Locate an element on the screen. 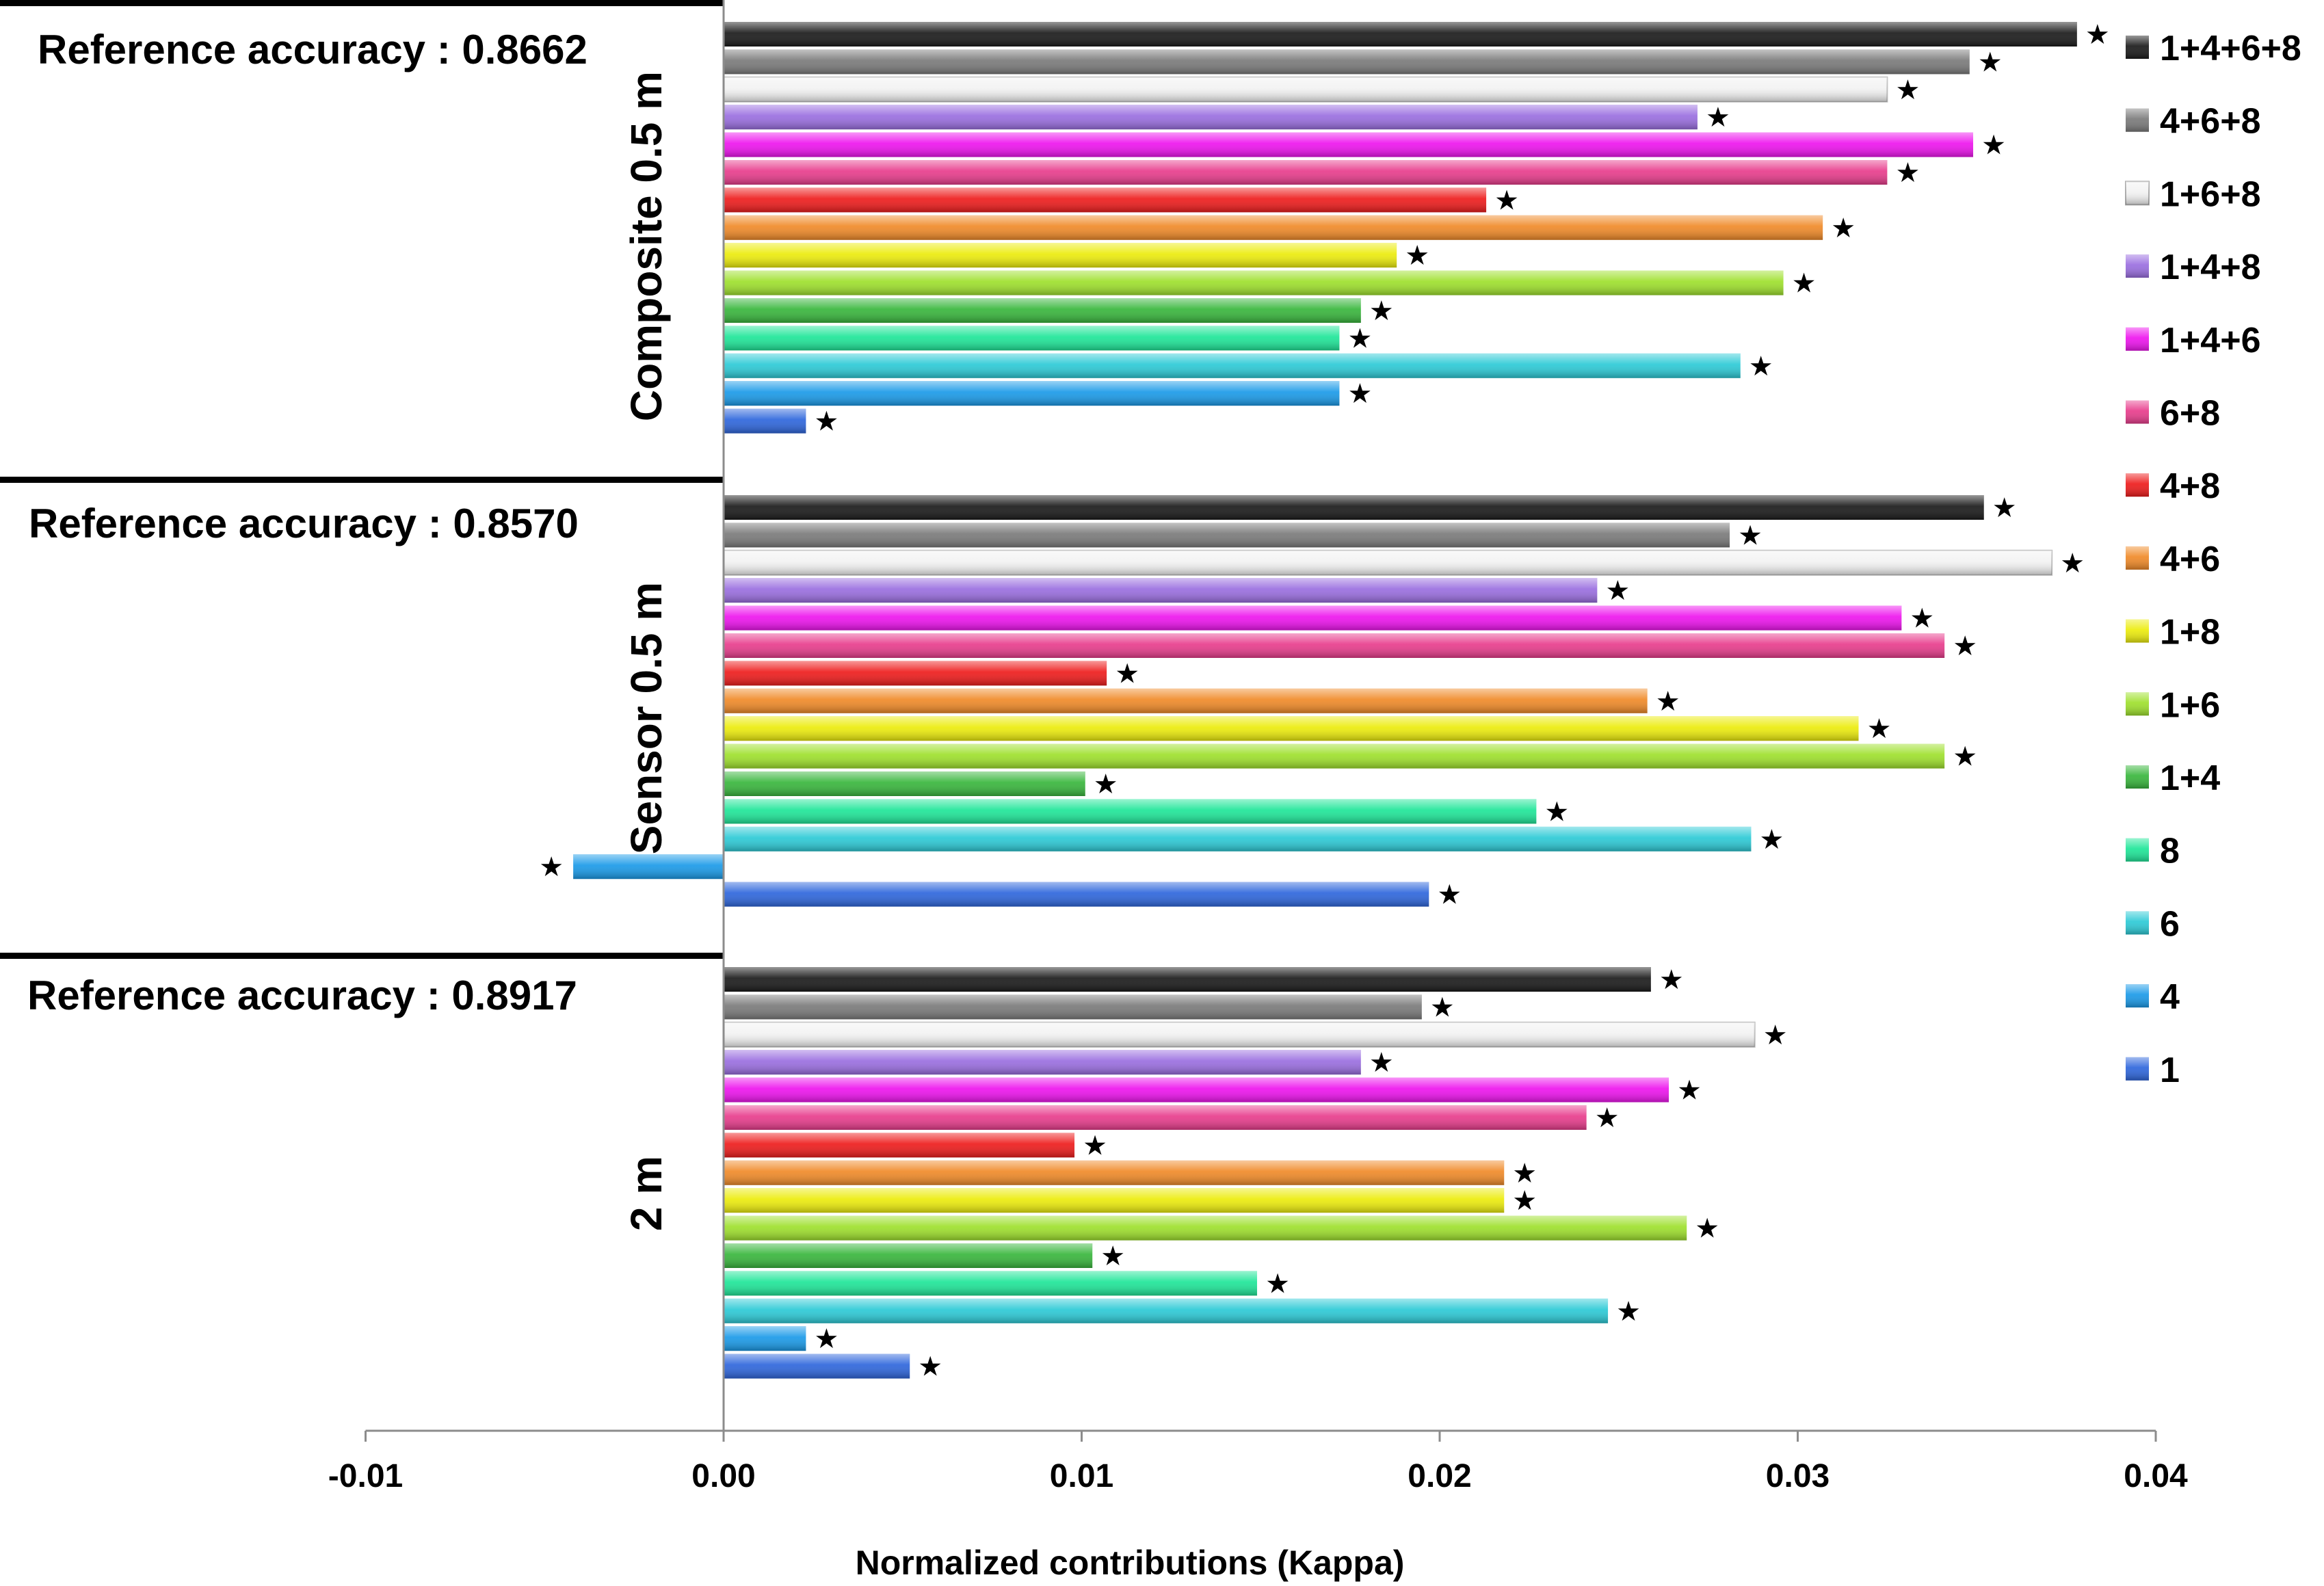 Image resolution: width=2324 pixels, height=1586 pixels. reference-accuracy-label: Reference accuracy : 0.8917 is located at coordinates (302, 996).